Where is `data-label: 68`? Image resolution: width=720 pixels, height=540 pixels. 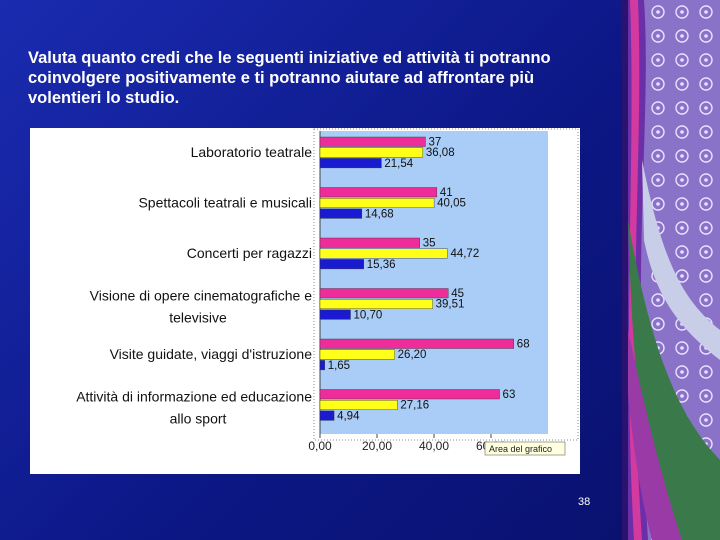
data-label: 68 is located at coordinates (523, 345).